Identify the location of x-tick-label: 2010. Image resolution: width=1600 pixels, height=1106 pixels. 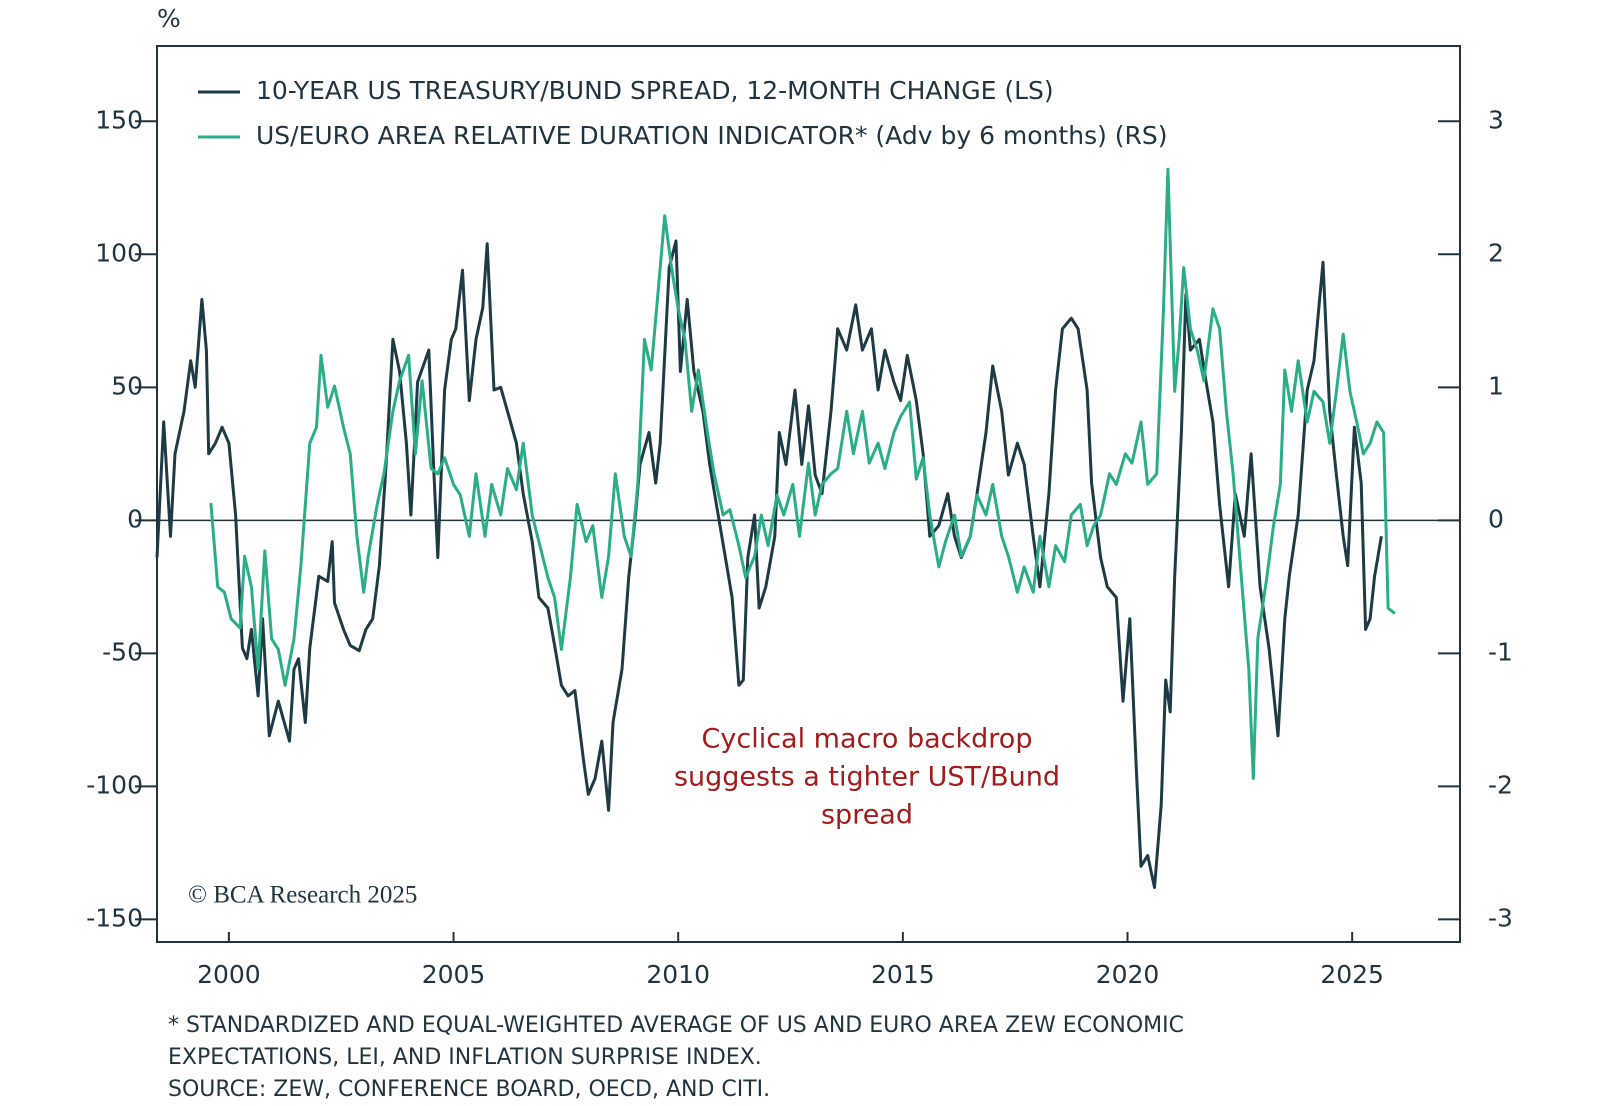
(678, 974).